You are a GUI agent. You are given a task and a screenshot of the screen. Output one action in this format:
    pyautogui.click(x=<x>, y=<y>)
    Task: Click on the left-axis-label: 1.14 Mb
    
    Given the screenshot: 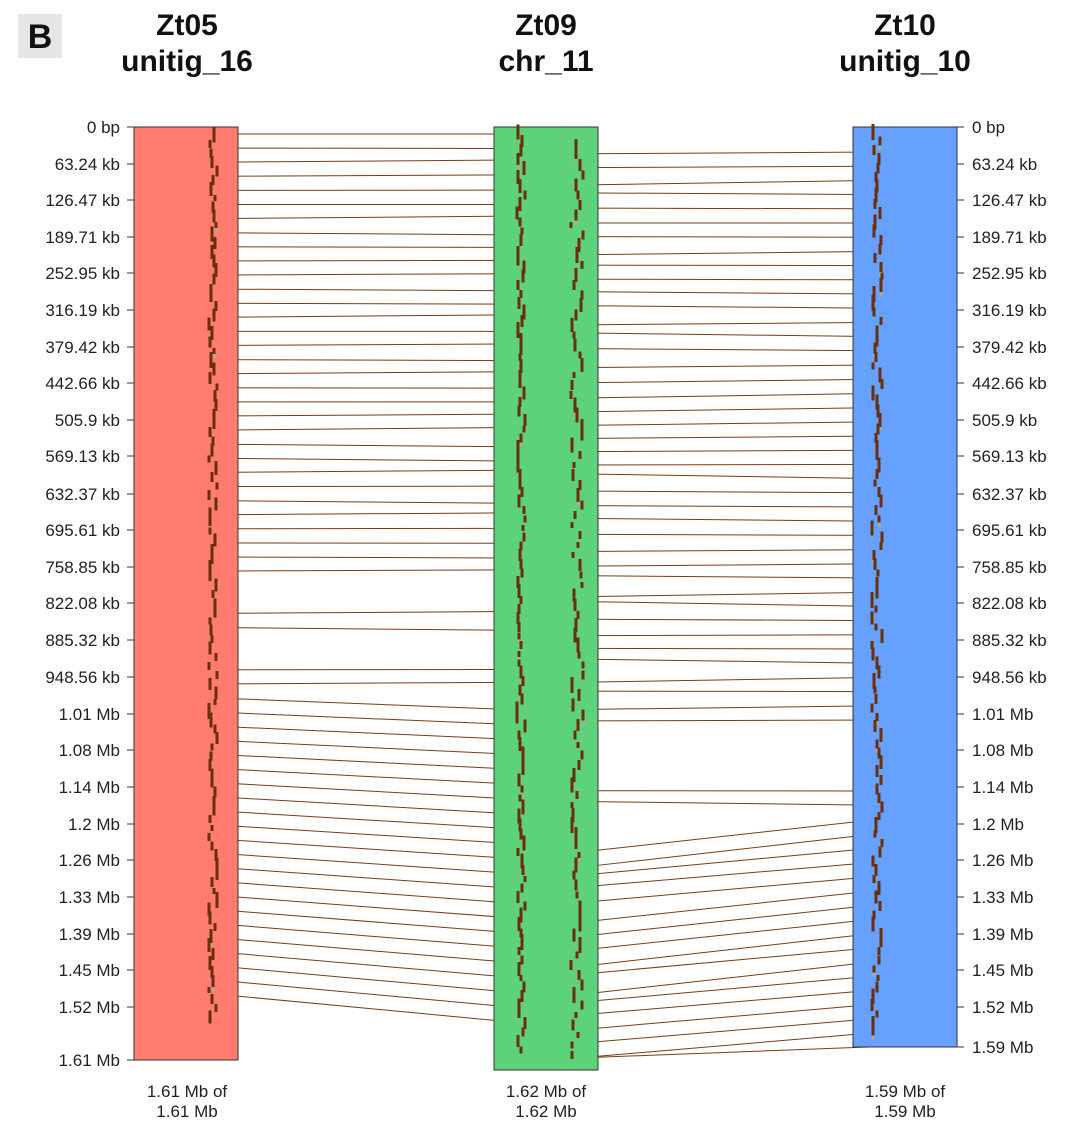 What is the action you would take?
    pyautogui.click(x=89, y=787)
    